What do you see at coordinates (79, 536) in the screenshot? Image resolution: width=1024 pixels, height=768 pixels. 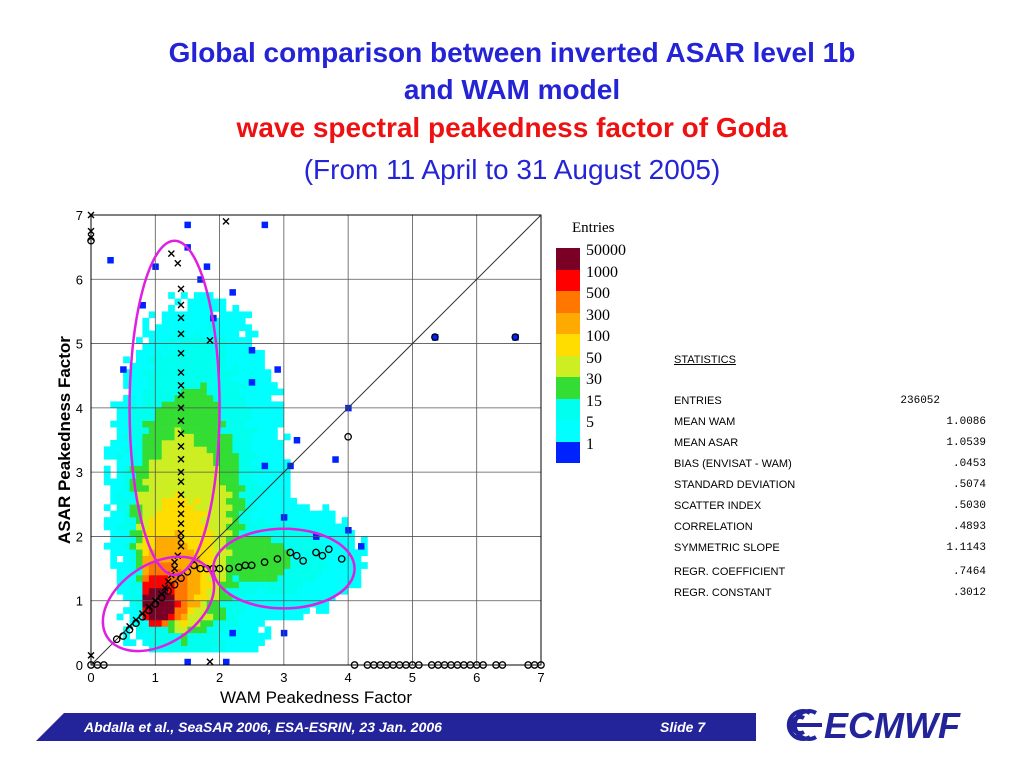 I see `y-tick-label: 2` at bounding box center [79, 536].